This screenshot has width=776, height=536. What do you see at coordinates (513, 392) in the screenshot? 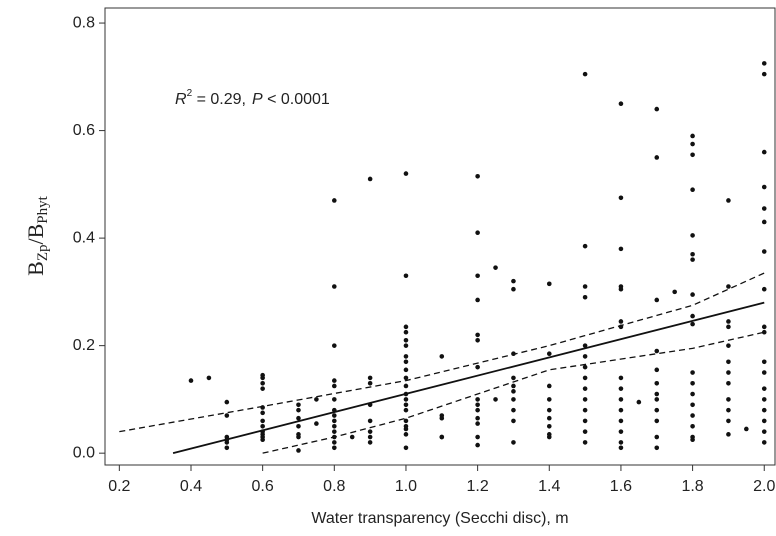
I see `lower-confidence` at bounding box center [513, 392].